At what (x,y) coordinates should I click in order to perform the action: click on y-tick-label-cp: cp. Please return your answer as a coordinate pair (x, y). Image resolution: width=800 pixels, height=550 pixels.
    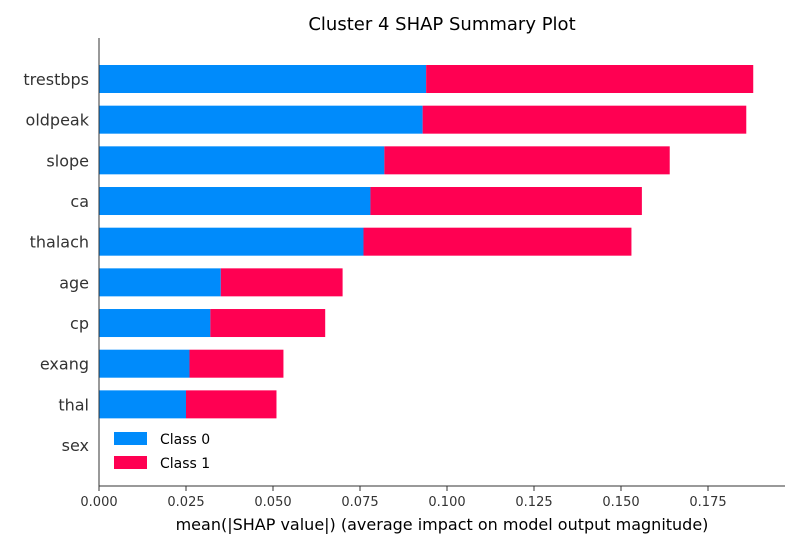
    Looking at the image, I should click on (79, 323).